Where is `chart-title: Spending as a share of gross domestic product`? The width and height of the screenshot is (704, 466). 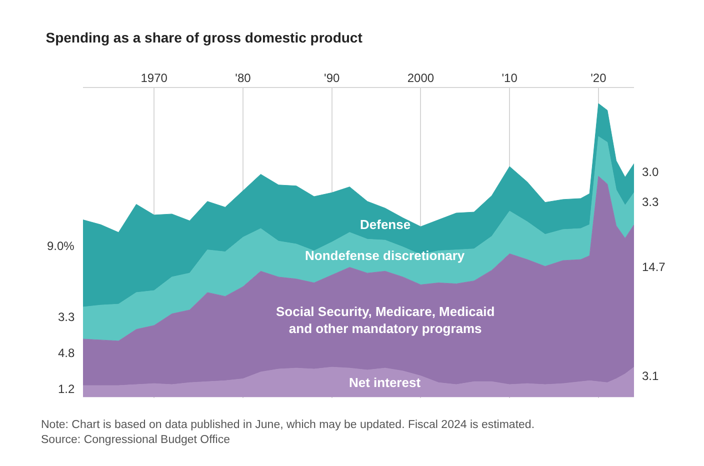
chart-title: Spending as a share of gross domestic product is located at coordinates (204, 37).